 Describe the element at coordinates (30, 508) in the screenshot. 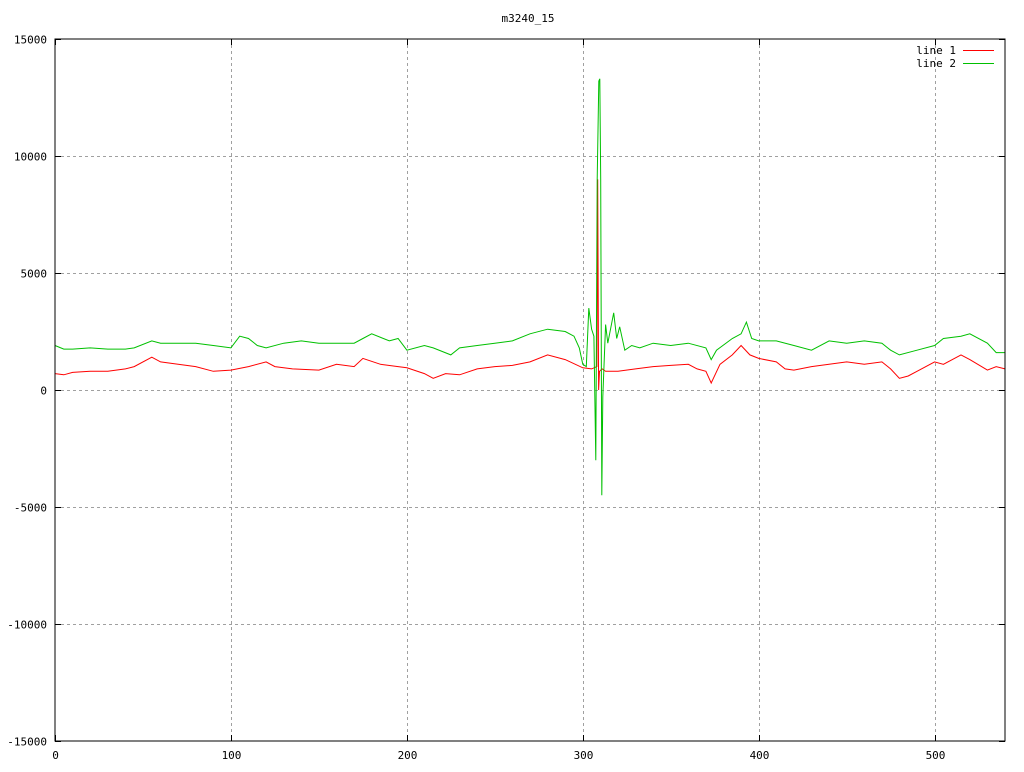

I see `y-tick-label: -5000` at that location.